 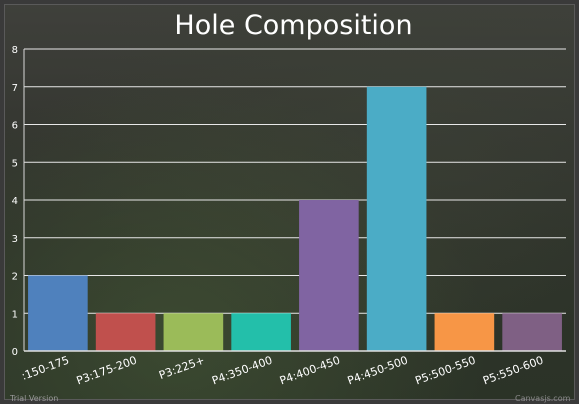 I want to click on x-tick-label: P4:350-400, so click(x=242, y=371).